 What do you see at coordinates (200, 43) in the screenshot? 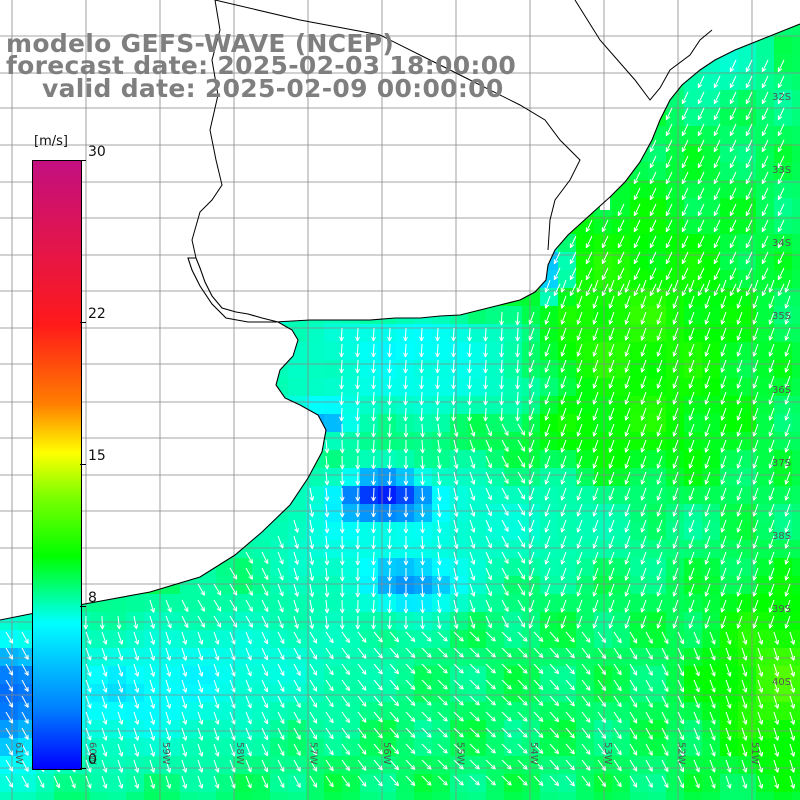
I see `model-title: modelo GEFS-WAVE (NCEP)` at bounding box center [200, 43].